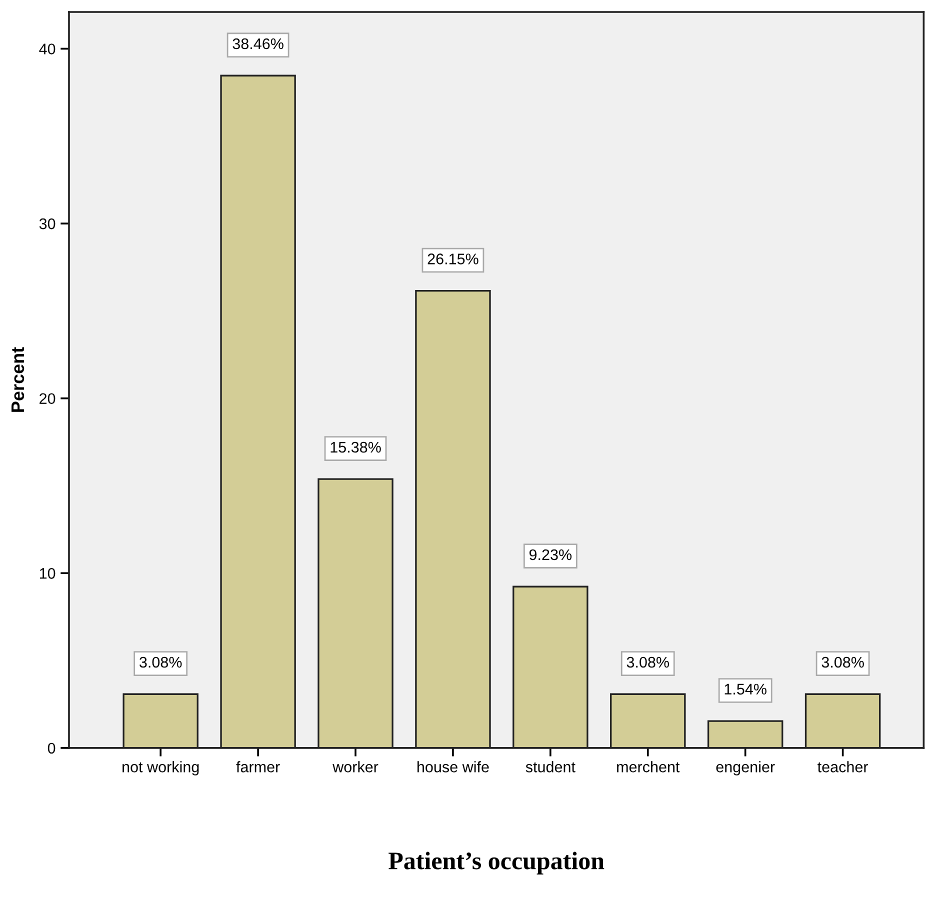 This screenshot has height=903, width=926. What do you see at coordinates (648, 766) in the screenshot?
I see `x-tick-label: merchent` at bounding box center [648, 766].